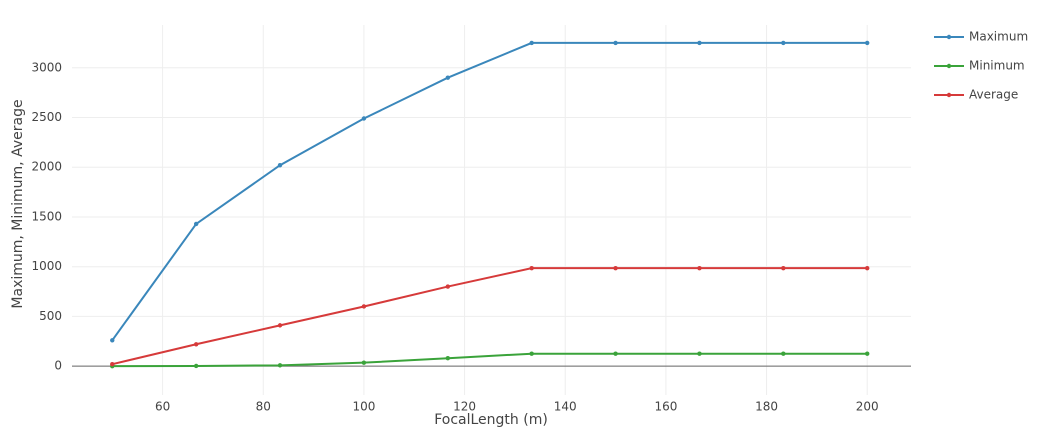 This screenshot has height=437, width=1037. I want to click on y-tick-label: 1000, so click(46, 266).